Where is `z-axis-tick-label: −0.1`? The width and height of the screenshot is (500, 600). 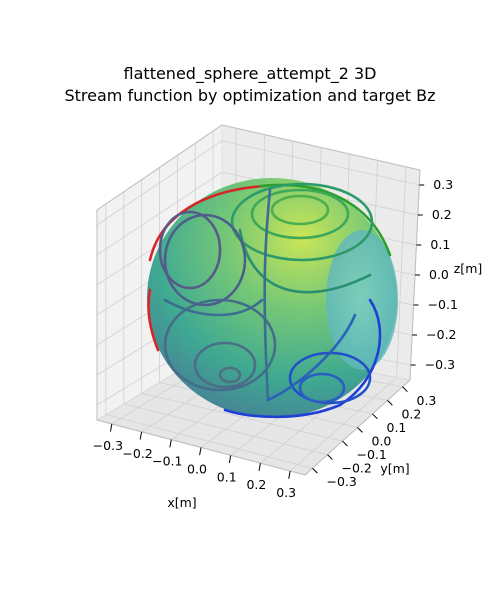 z-axis-tick-label: −0.1 is located at coordinates (443, 304).